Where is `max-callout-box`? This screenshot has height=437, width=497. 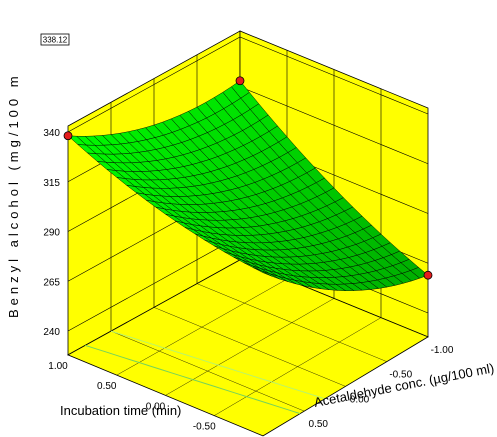 max-callout-box is located at coordinates (55, 39).